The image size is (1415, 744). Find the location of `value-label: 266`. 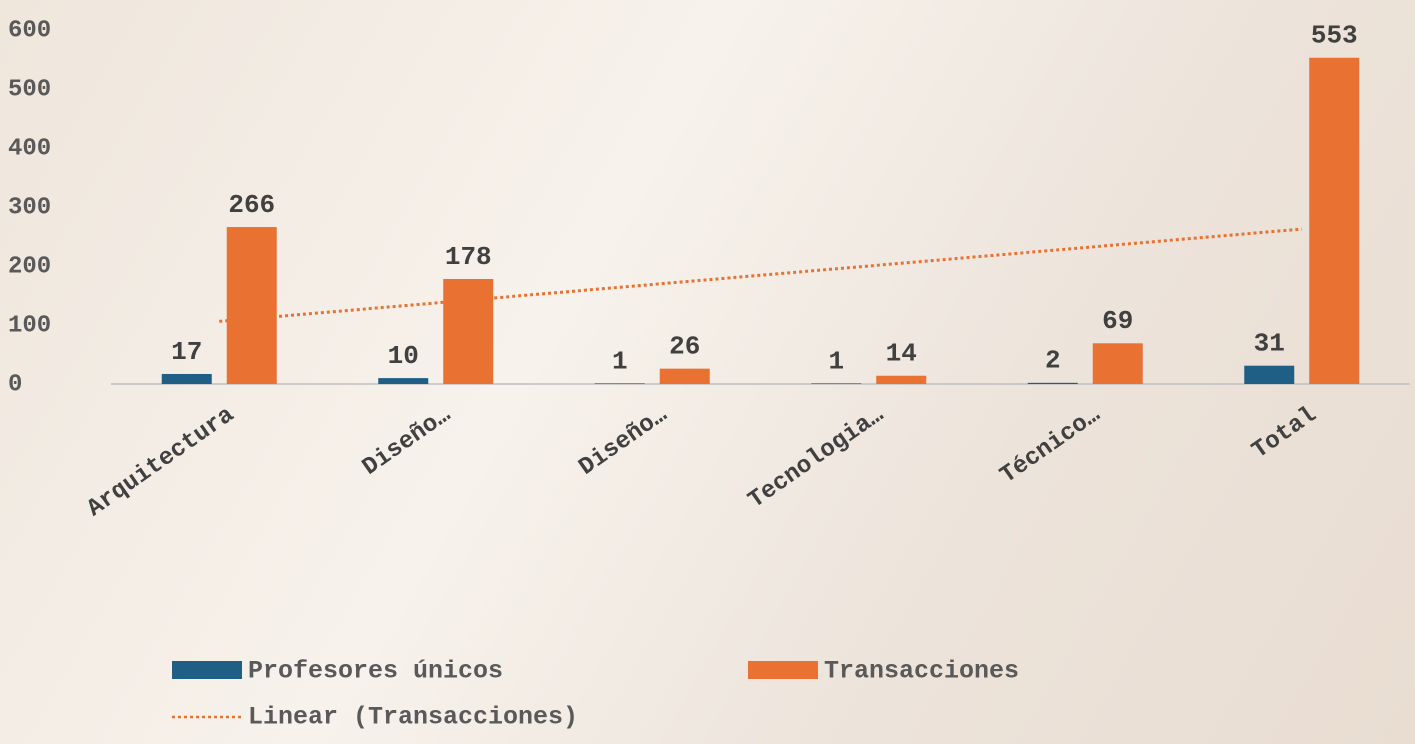

value-label: 266 is located at coordinates (251, 205).